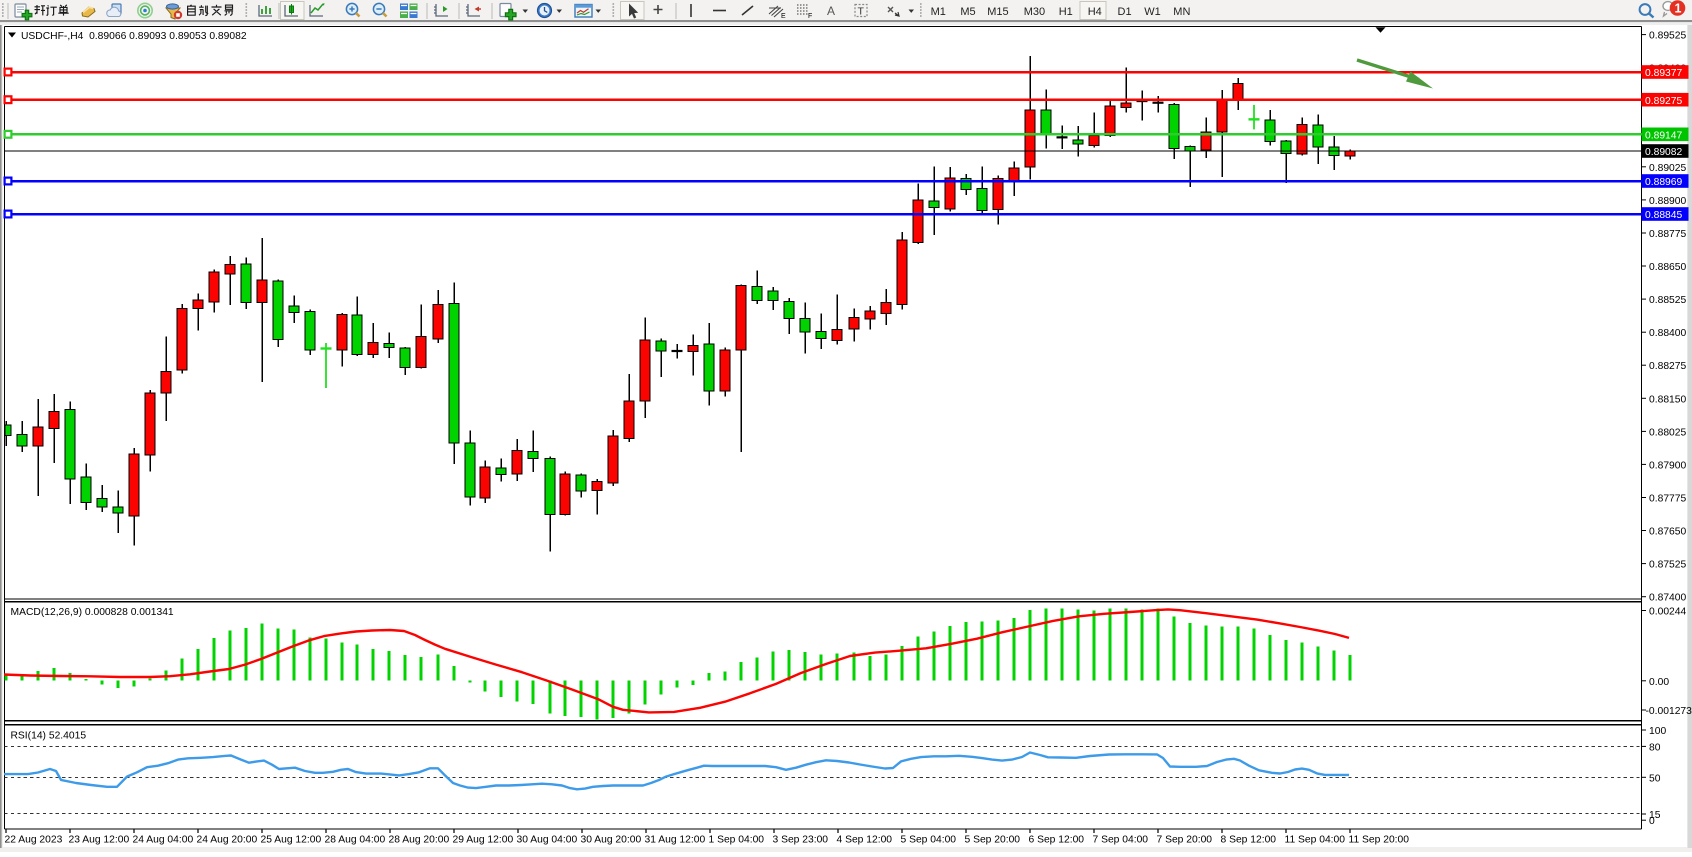 The image size is (1692, 857). What do you see at coordinates (1669, 711) in the screenshot?
I see `svg-text: -0.001273` at bounding box center [1669, 711].